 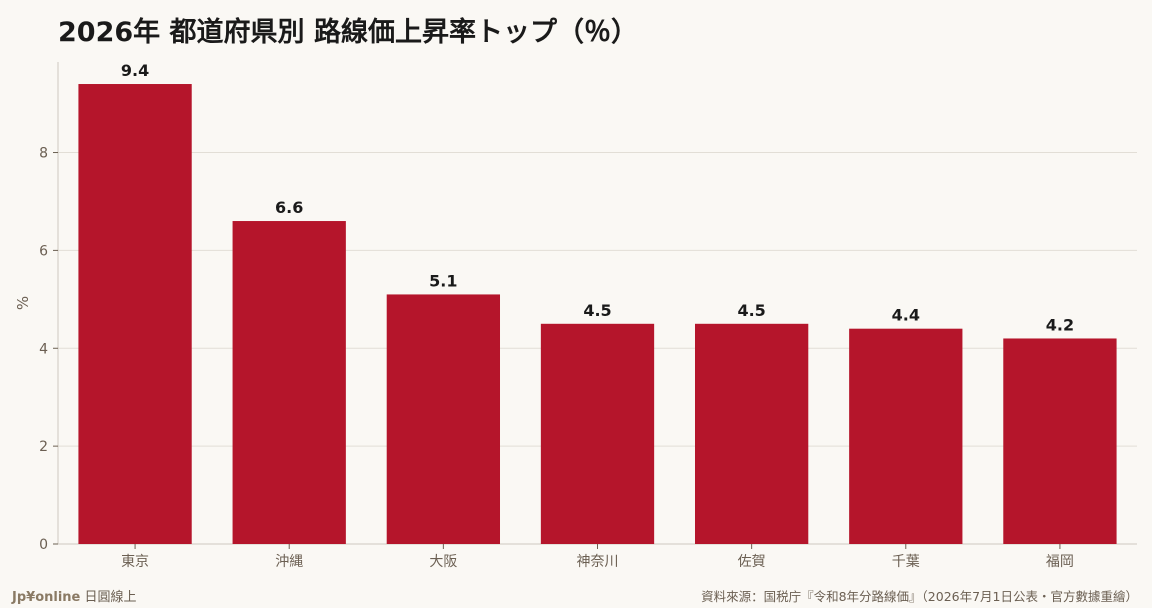 What do you see at coordinates (43, 251) in the screenshot?
I see `y-tick-label: 6` at bounding box center [43, 251].